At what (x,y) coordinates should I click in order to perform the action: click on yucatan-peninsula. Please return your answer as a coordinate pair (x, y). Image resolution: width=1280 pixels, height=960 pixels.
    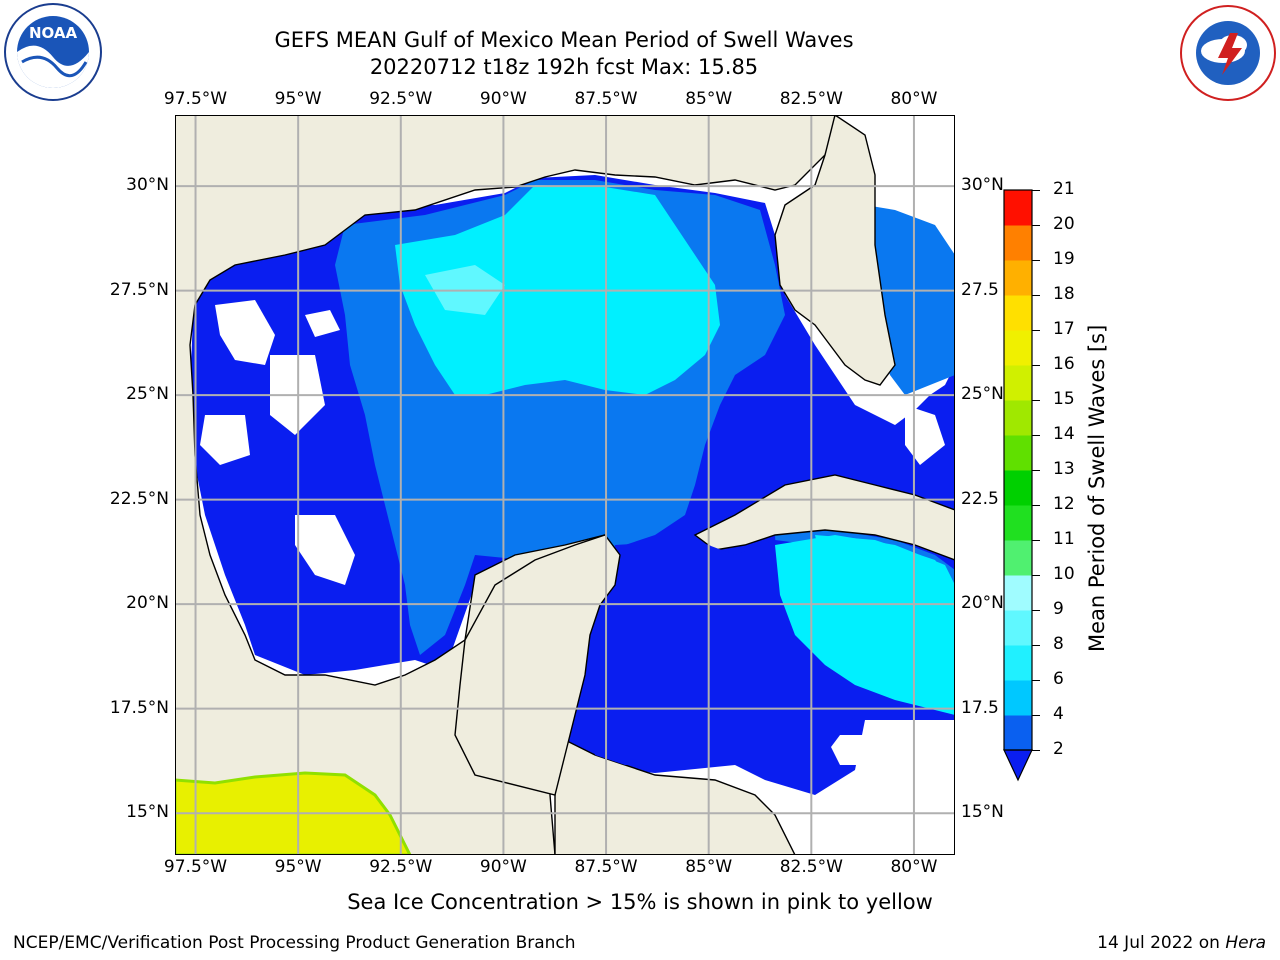
    Looking at the image, I should click on (537, 665).